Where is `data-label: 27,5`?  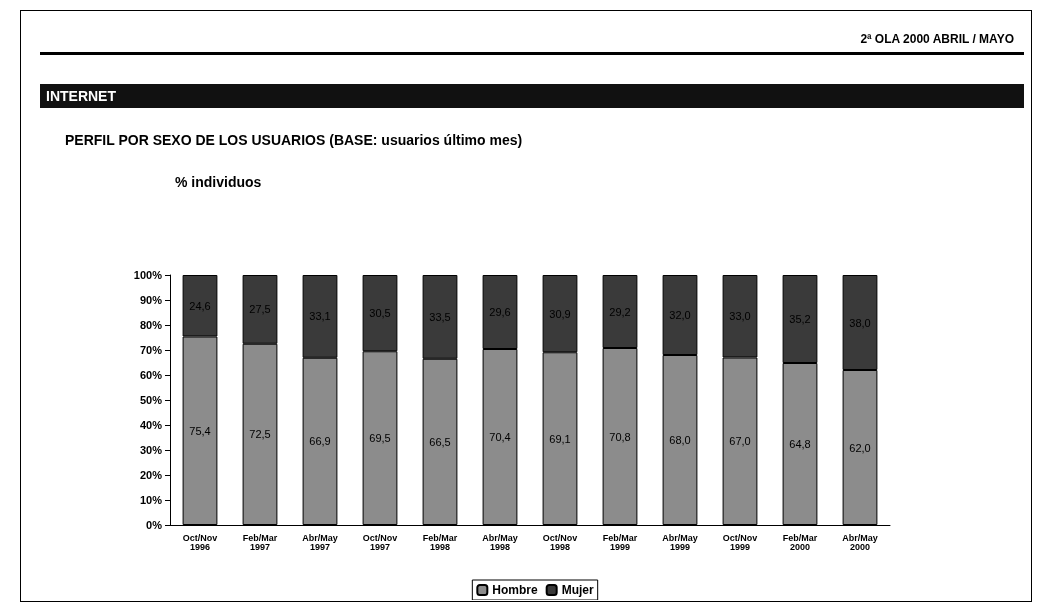
data-label: 27,5 is located at coordinates (260, 309).